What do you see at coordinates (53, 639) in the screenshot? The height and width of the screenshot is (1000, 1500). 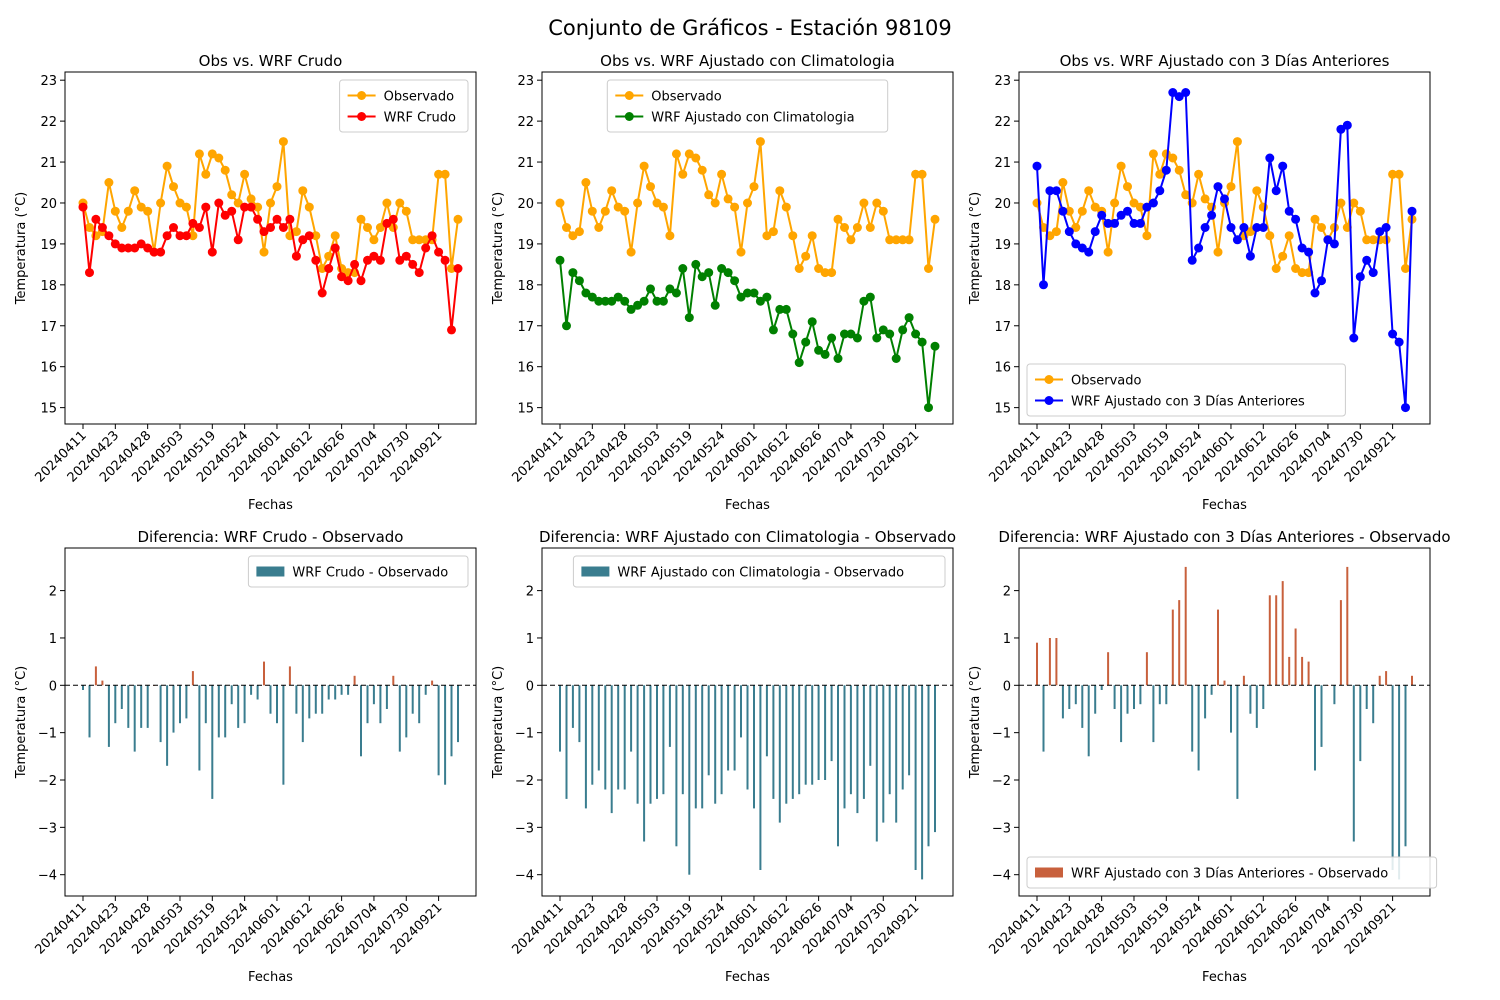 I see `y-tick-label: 1` at bounding box center [53, 639].